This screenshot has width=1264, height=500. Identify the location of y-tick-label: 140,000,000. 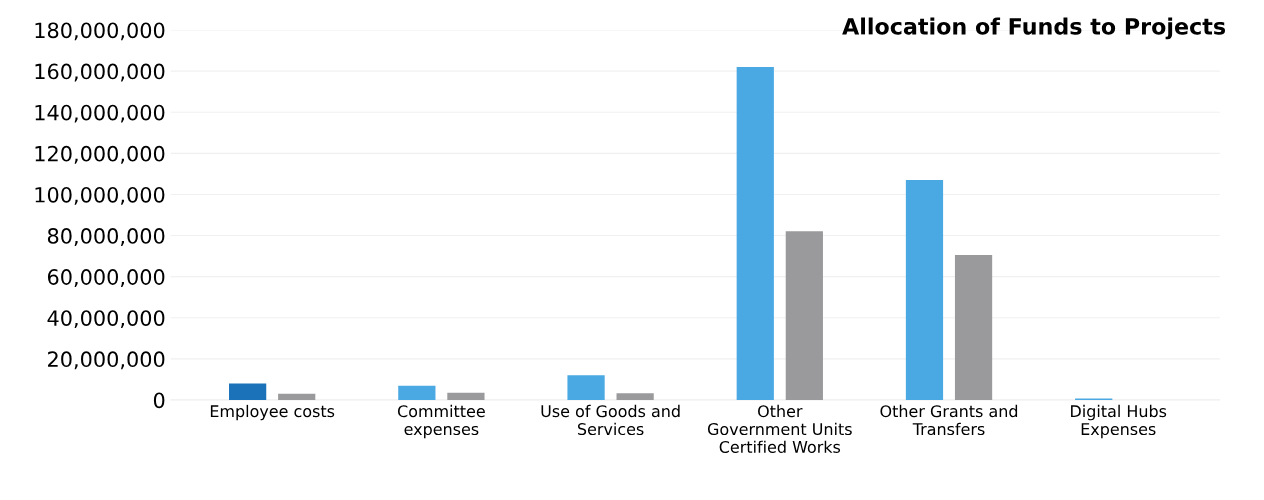
(100, 113).